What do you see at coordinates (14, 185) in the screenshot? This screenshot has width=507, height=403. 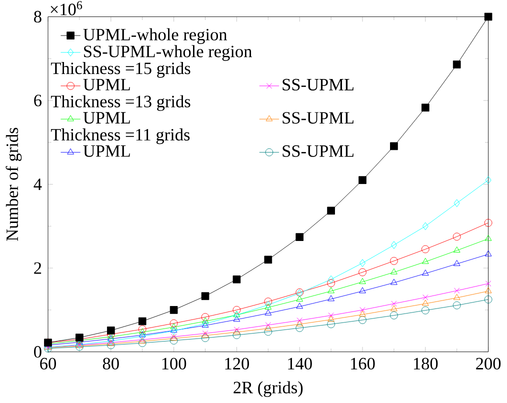 I see `y-axis-title: Number of grids` at bounding box center [14, 185].